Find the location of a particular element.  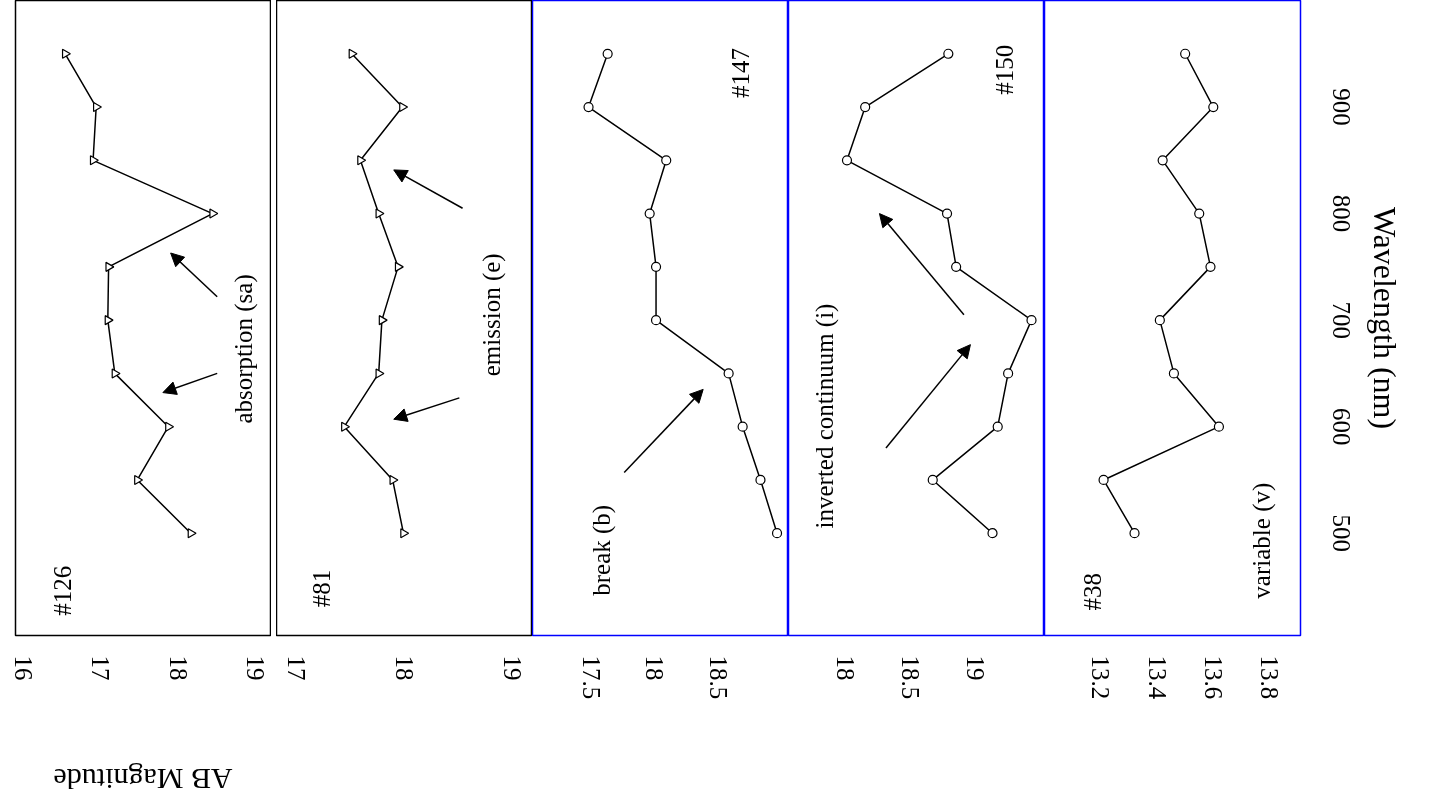

x-tick-label: 13.8 is located at coordinates (1270, 677).